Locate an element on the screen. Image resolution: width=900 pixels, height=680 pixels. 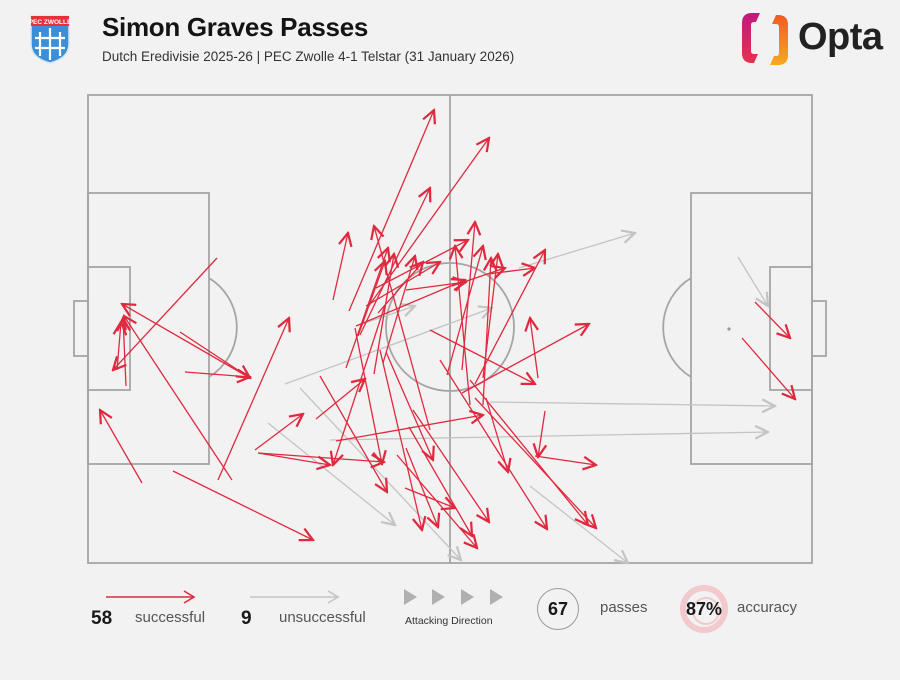
unsuccessful-label: unsuccessful is located at coordinates (322, 617).